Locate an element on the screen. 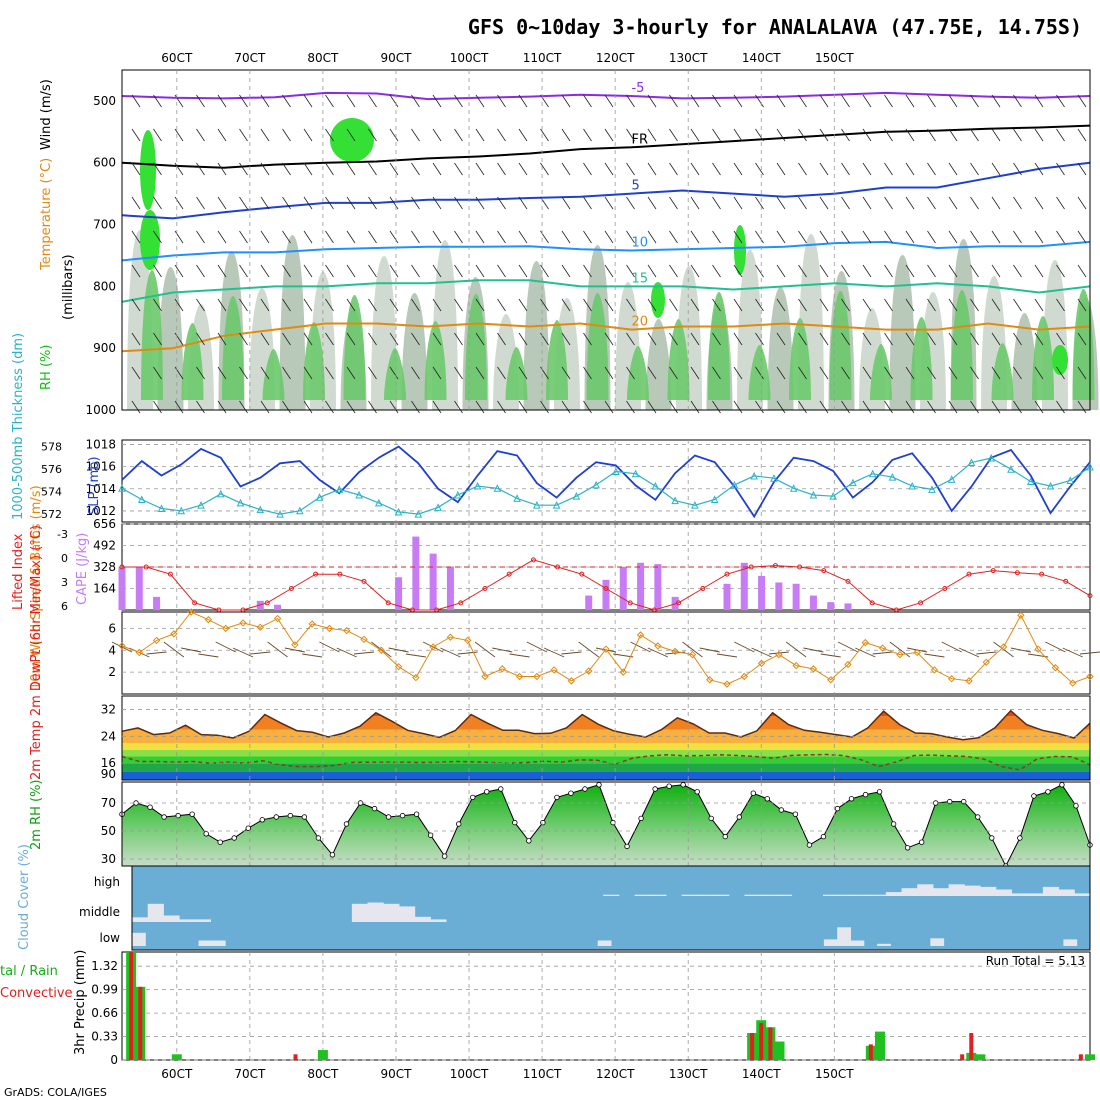 The width and height of the screenshot is (1100, 1100). wind-speed-line is located at coordinates (606, 648).